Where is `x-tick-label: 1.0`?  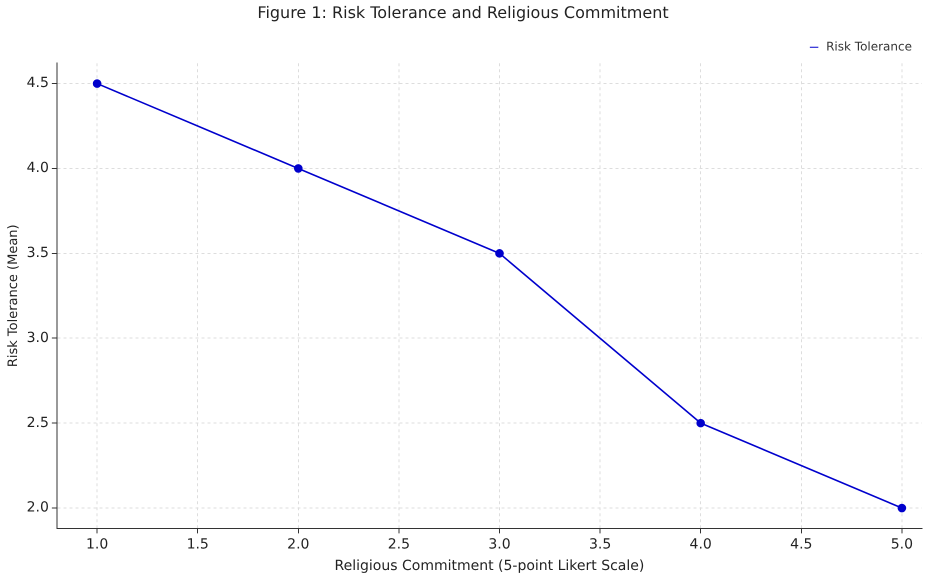
x-tick-label: 1.0 is located at coordinates (97, 544).